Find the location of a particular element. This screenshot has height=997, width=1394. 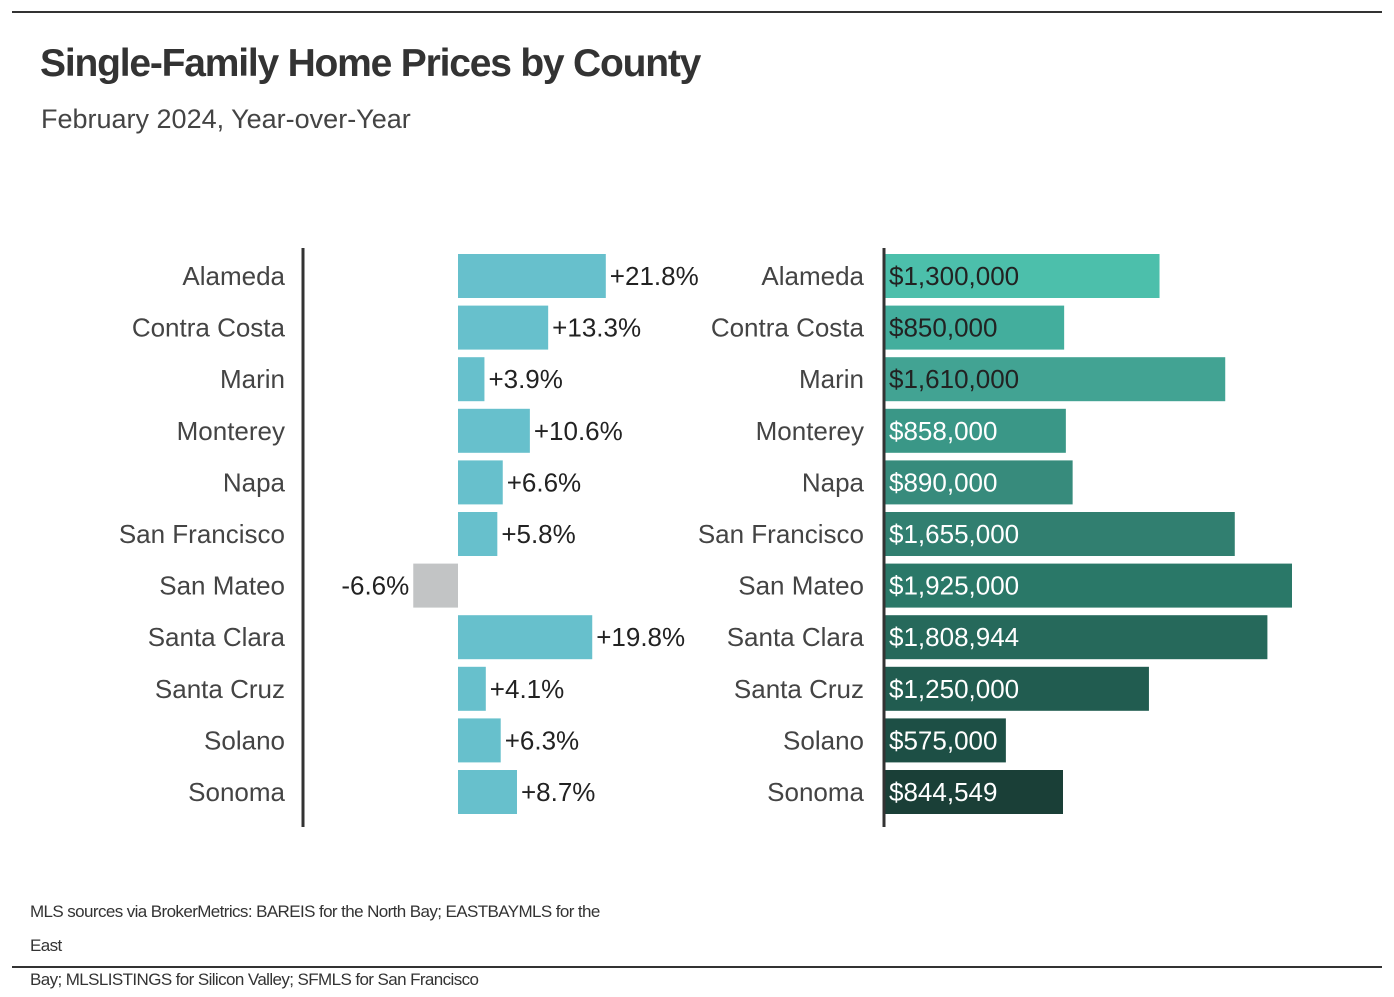

price-category-label-napa: Napa is located at coordinates (833, 482).